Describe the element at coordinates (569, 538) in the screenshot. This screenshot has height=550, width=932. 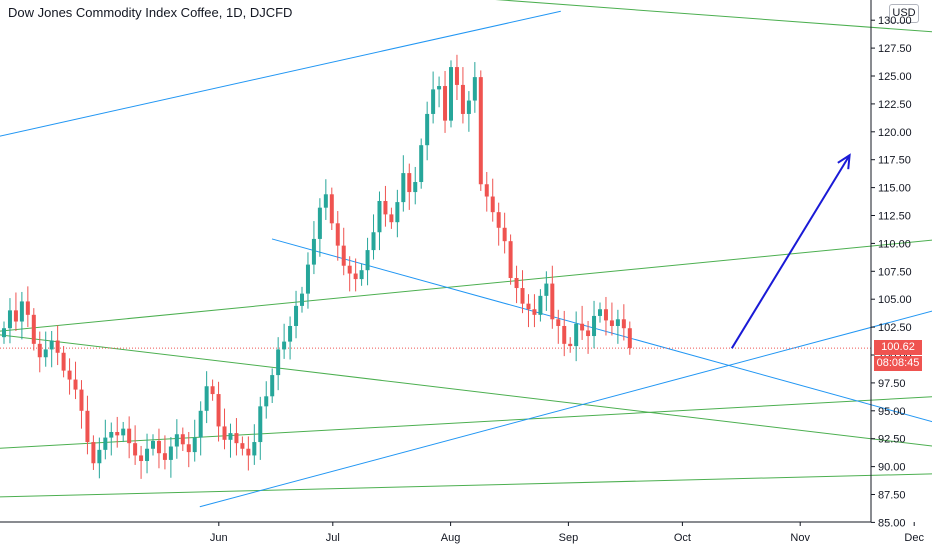
I see `time-tick-label: Sep` at that location.